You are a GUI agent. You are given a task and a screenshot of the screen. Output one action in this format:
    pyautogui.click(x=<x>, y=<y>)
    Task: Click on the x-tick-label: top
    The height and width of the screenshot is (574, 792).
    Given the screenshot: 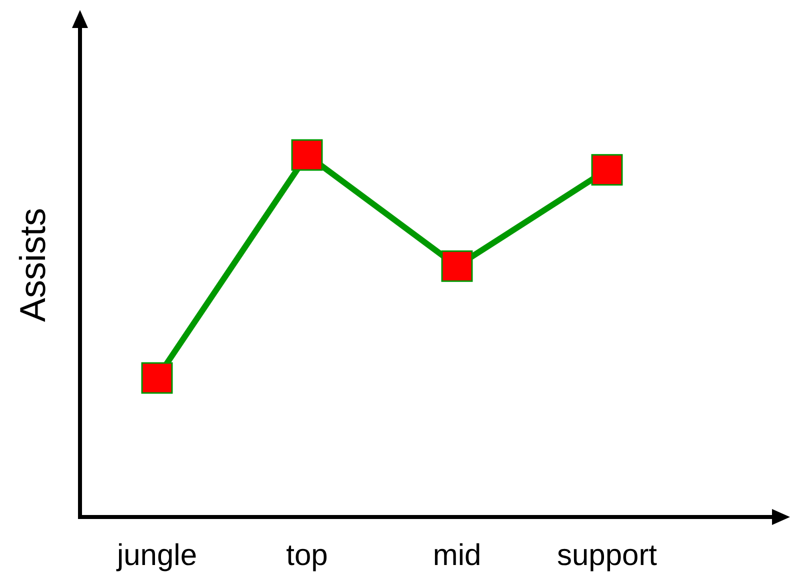 What is the action you would take?
    pyautogui.click(x=307, y=555)
    